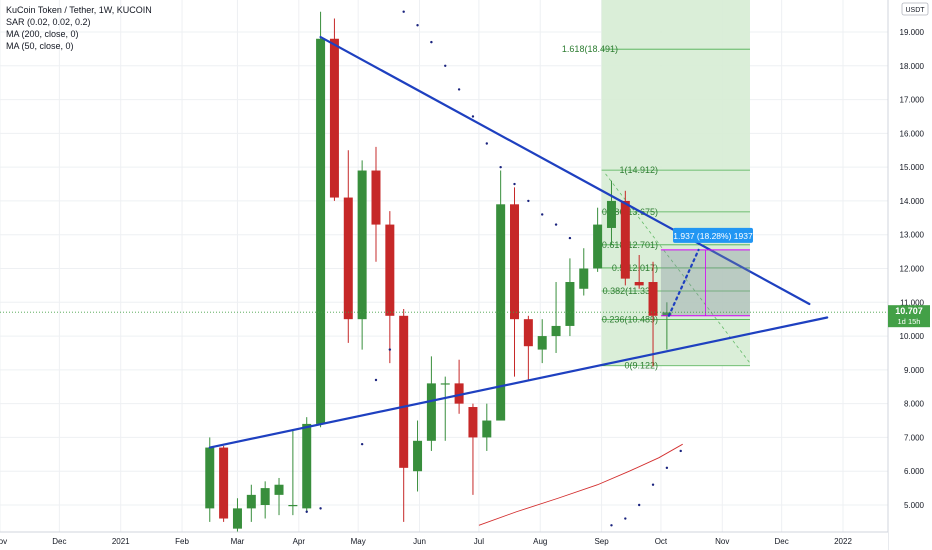  Describe the element at coordinates (59, 541) in the screenshot. I see `time-tick-label: Dec` at that location.